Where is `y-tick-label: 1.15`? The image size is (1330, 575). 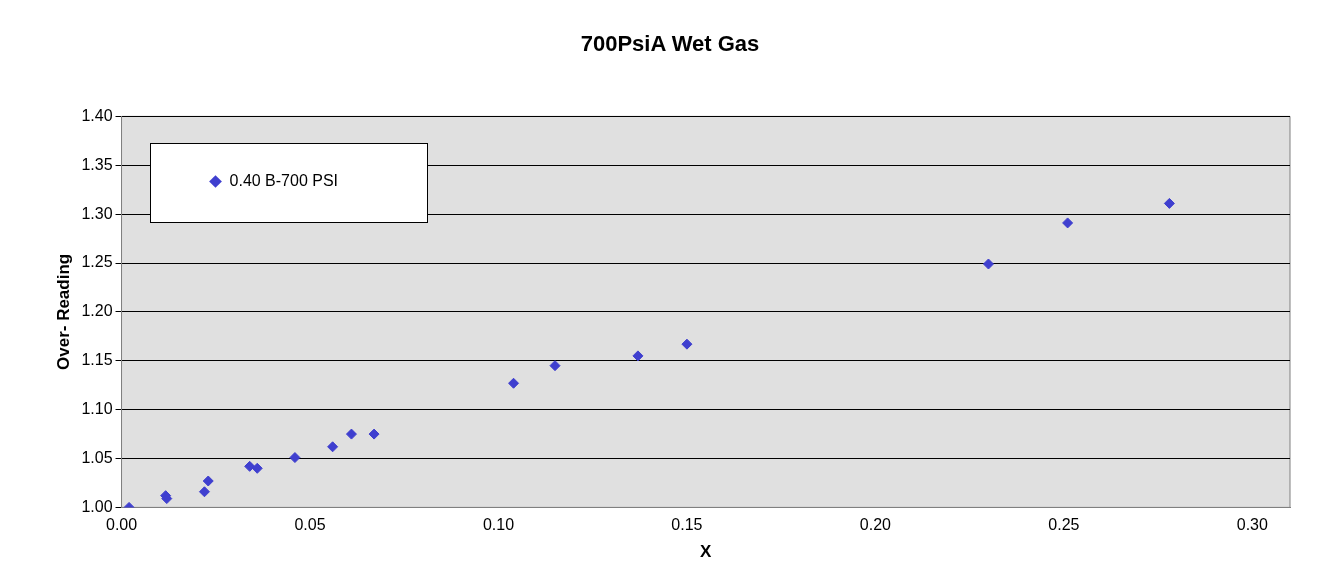
y-tick-label: 1.15 is located at coordinates (97, 360).